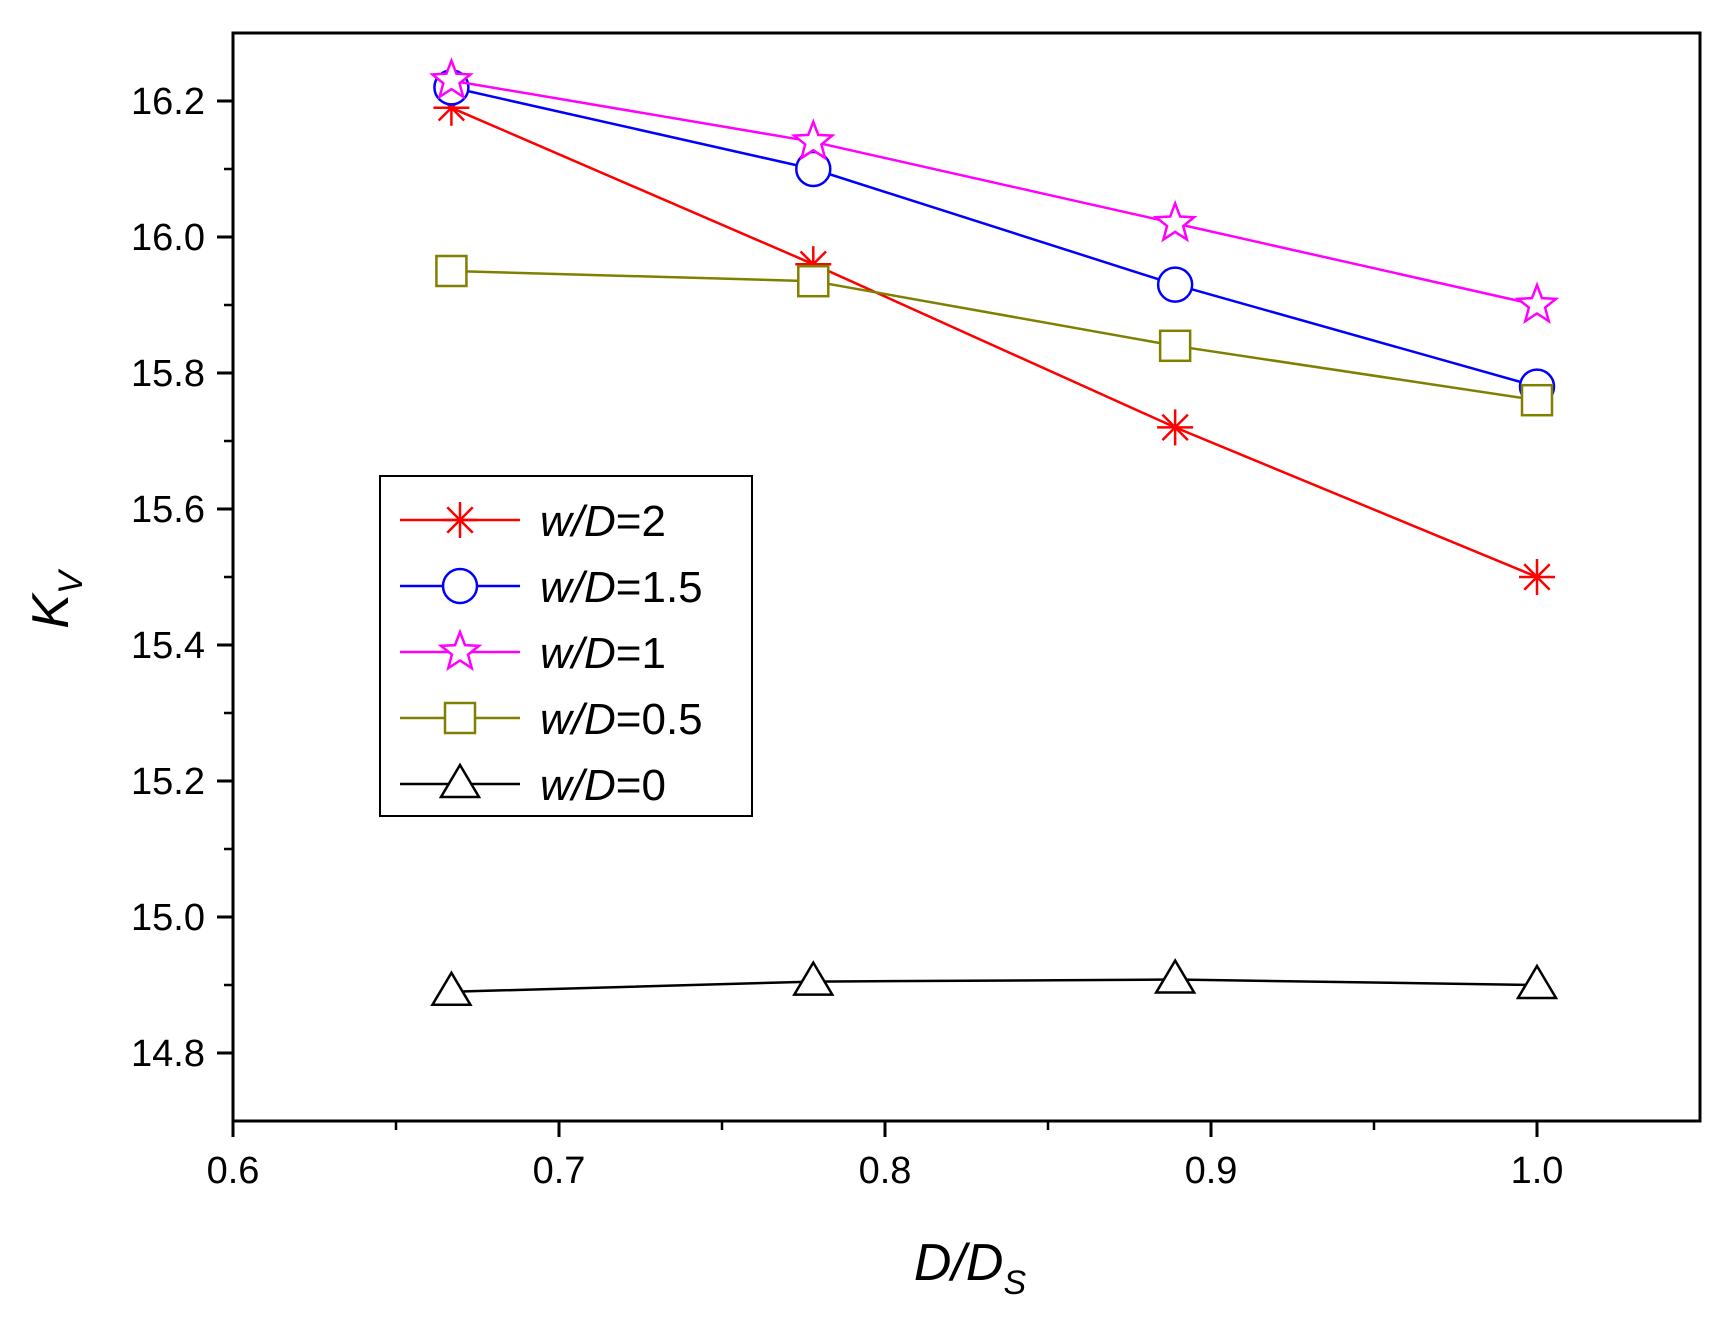  Describe the element at coordinates (603, 521) in the screenshot. I see `legend-label: w/D=2` at that location.